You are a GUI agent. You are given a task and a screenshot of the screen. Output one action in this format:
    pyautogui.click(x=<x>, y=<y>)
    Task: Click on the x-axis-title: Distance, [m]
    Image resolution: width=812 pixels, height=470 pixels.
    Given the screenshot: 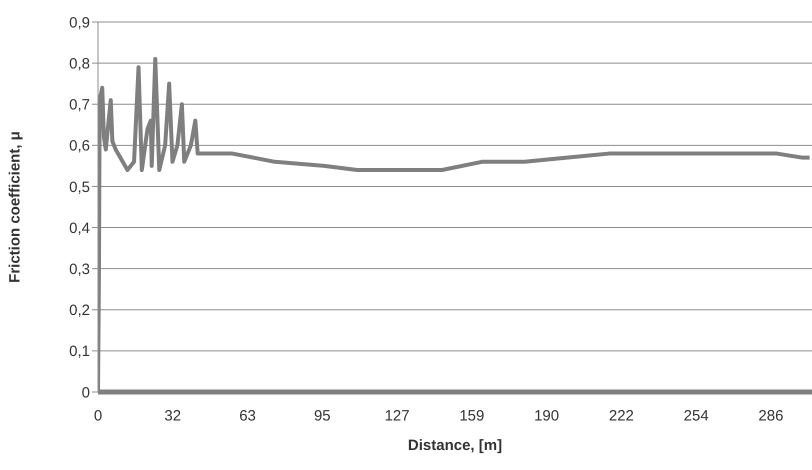 What is the action you would take?
    pyautogui.click(x=455, y=445)
    